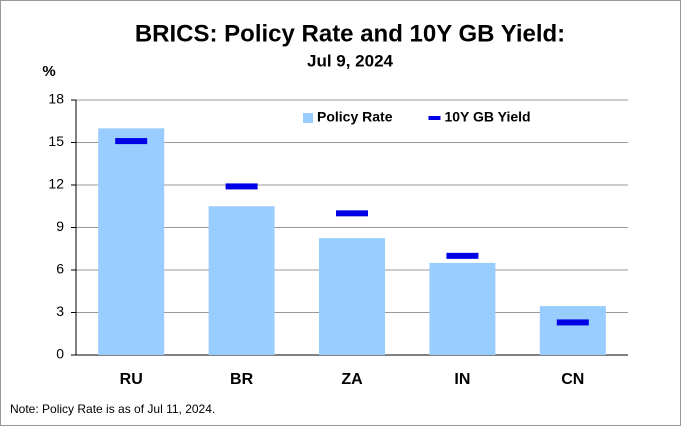 This screenshot has height=426, width=681. What do you see at coordinates (56, 184) in the screenshot?
I see `y-tick-label: 12` at bounding box center [56, 184].